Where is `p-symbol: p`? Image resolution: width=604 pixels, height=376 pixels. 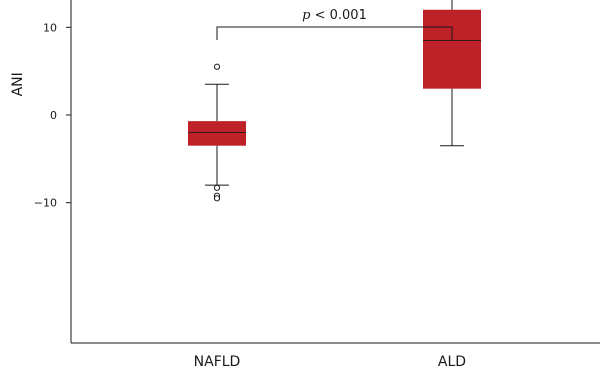
p-symbol: p is located at coordinates (306, 15).